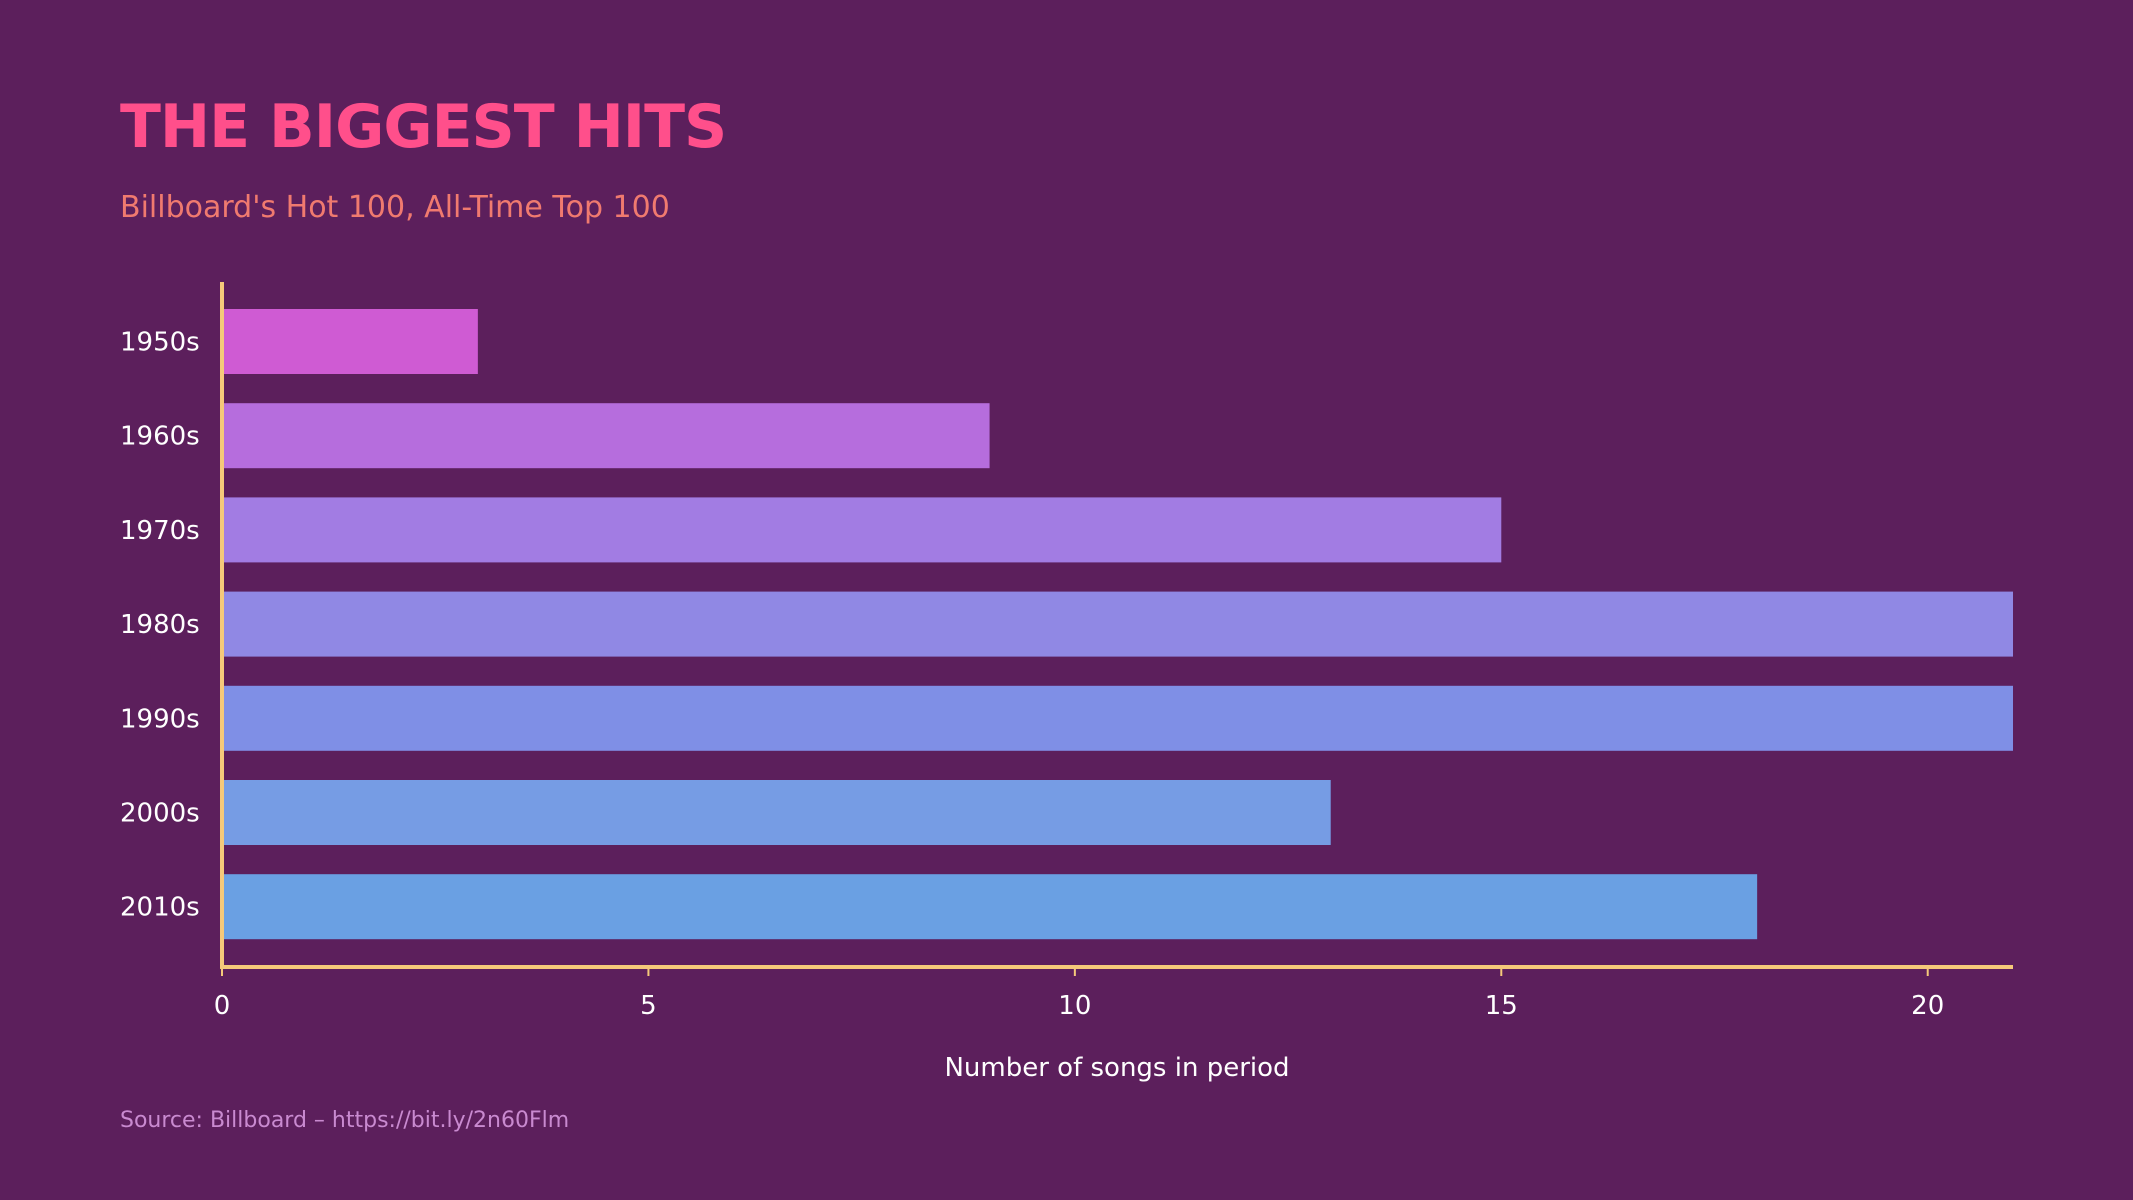  I want to click on x-axis-label: Number of songs in period, so click(1116, 1068).